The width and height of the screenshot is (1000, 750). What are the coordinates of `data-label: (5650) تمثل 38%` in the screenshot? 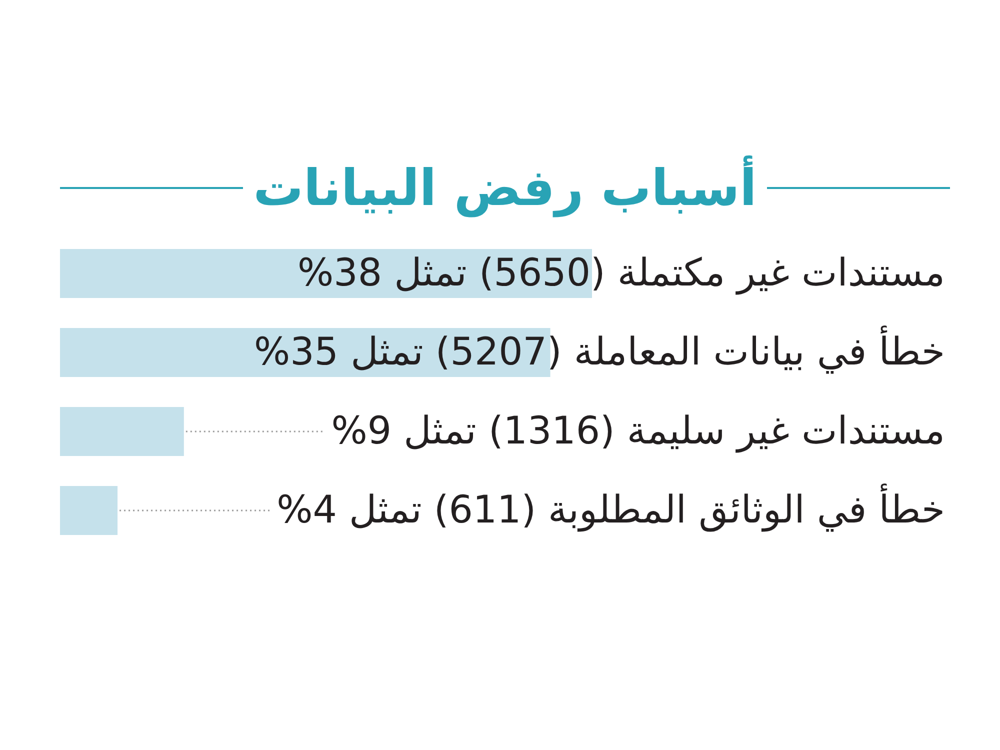 It's located at (452, 272).